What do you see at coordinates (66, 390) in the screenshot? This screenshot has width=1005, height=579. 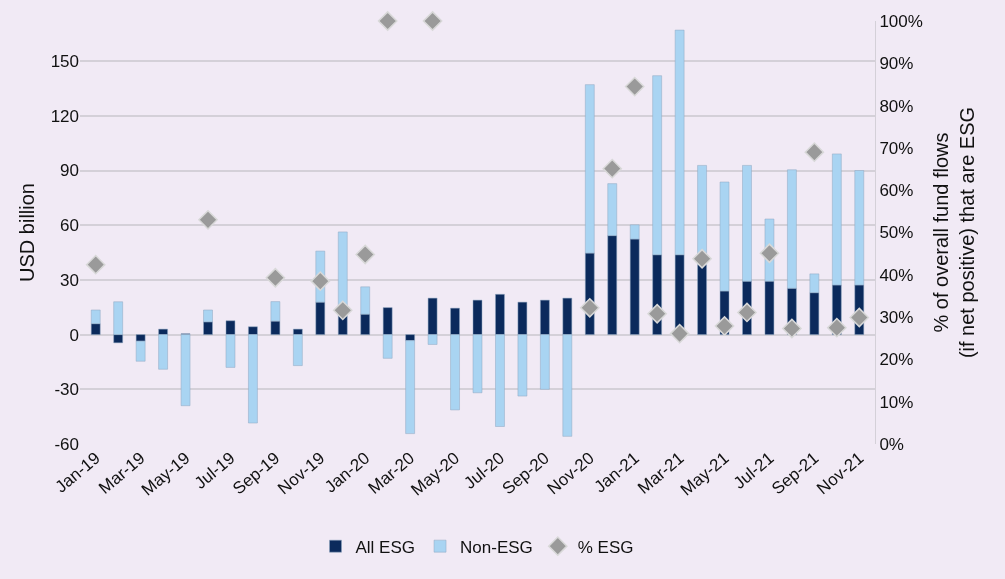 I see `y-tick-label: -30` at bounding box center [66, 390].